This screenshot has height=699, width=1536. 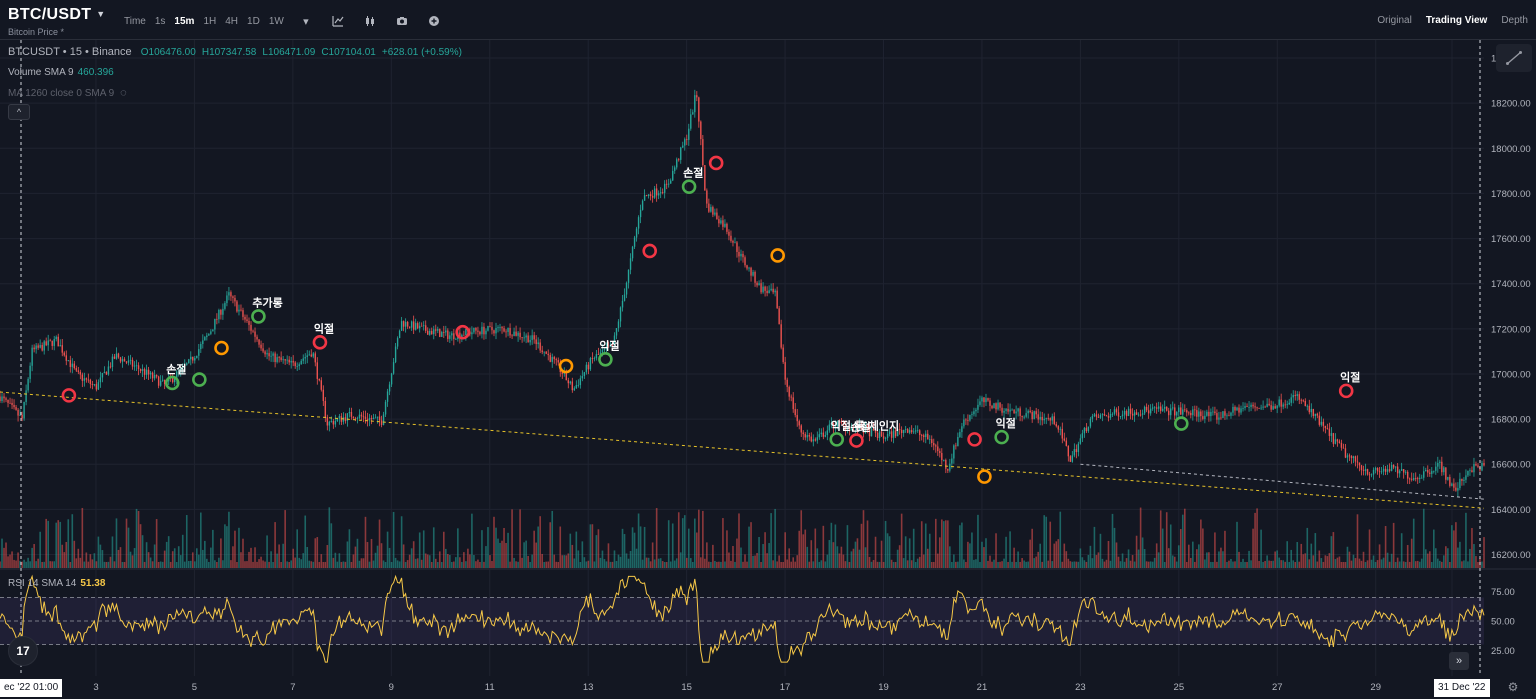 I want to click on plus-icon, so click(x=434, y=21).